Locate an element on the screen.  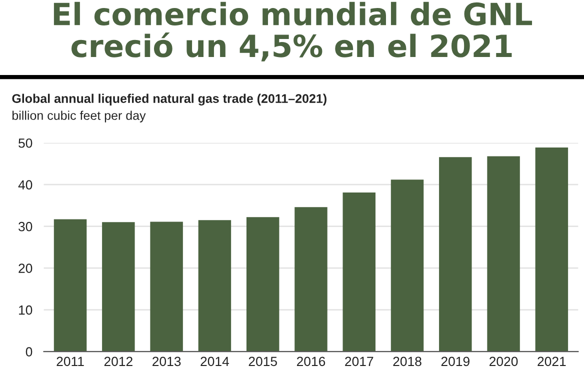
x-tick-label: 2021 is located at coordinates (552, 361).